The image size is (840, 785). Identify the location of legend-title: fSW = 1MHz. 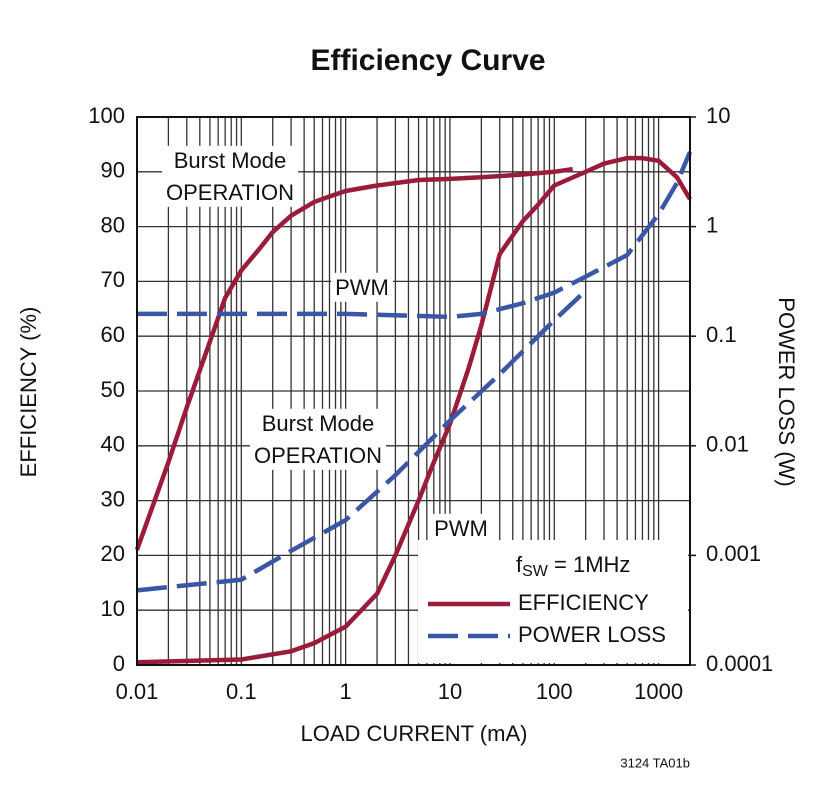
(573, 566).